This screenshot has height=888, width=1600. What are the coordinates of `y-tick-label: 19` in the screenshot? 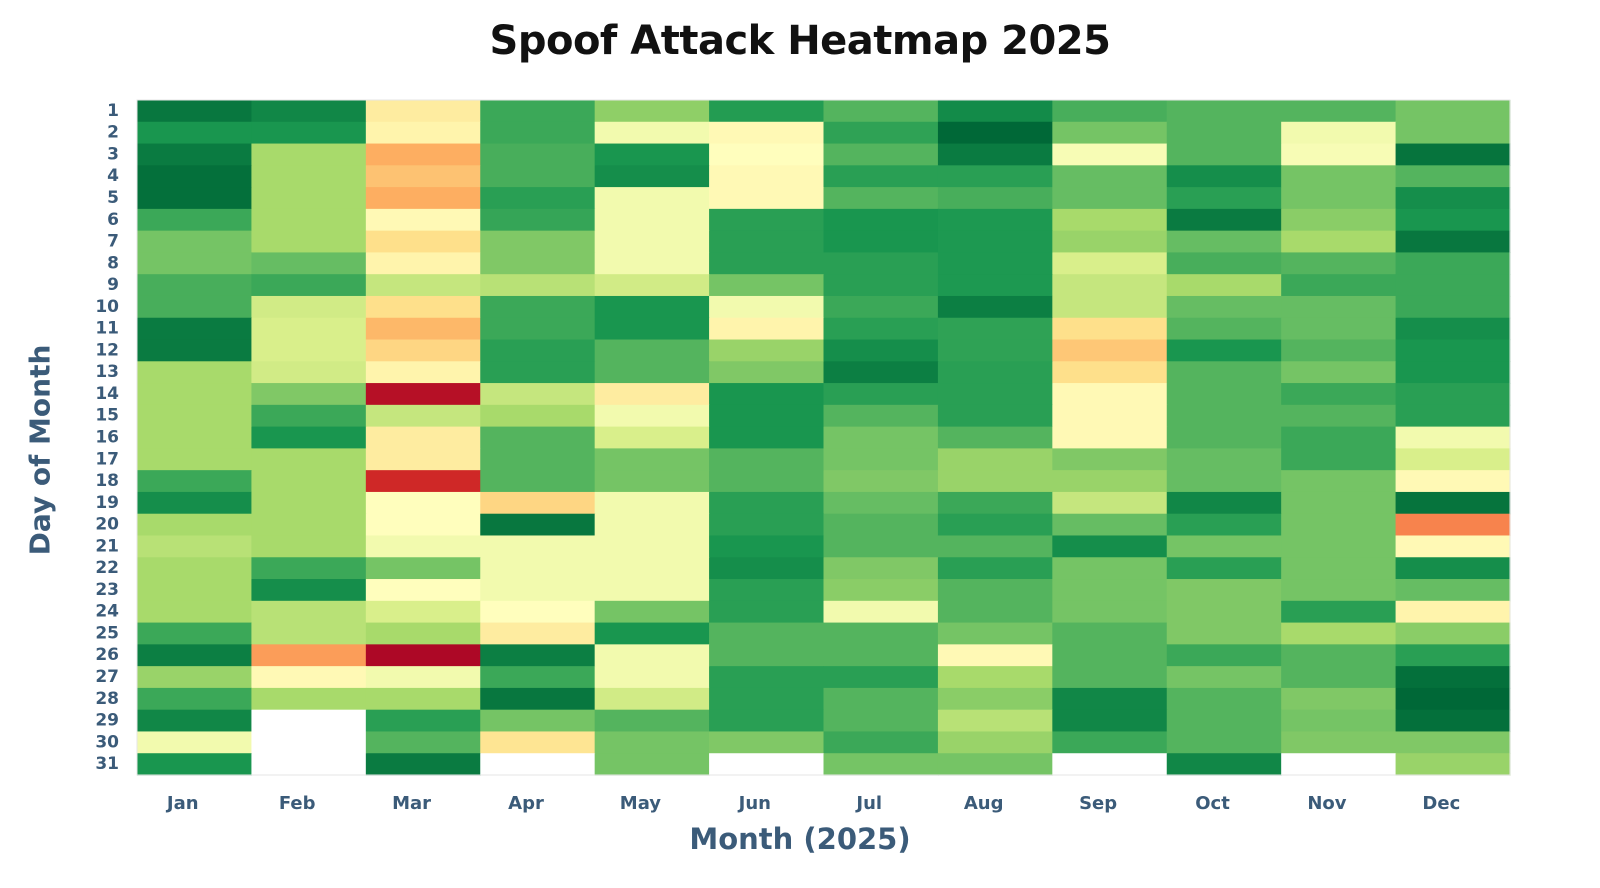 It's located at (107, 503).